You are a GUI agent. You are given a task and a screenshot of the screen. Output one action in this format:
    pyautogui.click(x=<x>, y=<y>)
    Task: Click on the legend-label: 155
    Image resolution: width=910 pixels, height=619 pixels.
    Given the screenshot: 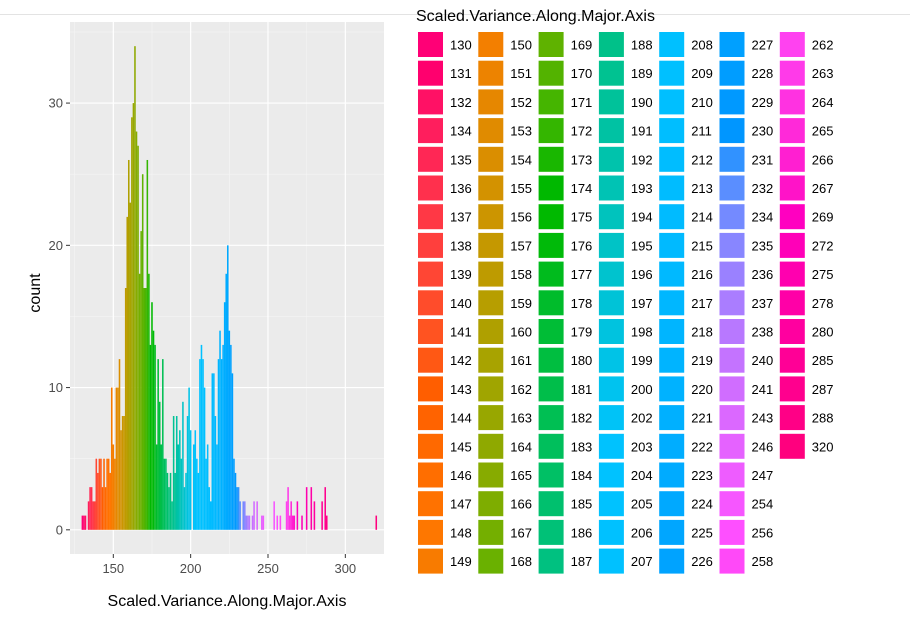 What is the action you would take?
    pyautogui.click(x=521, y=188)
    